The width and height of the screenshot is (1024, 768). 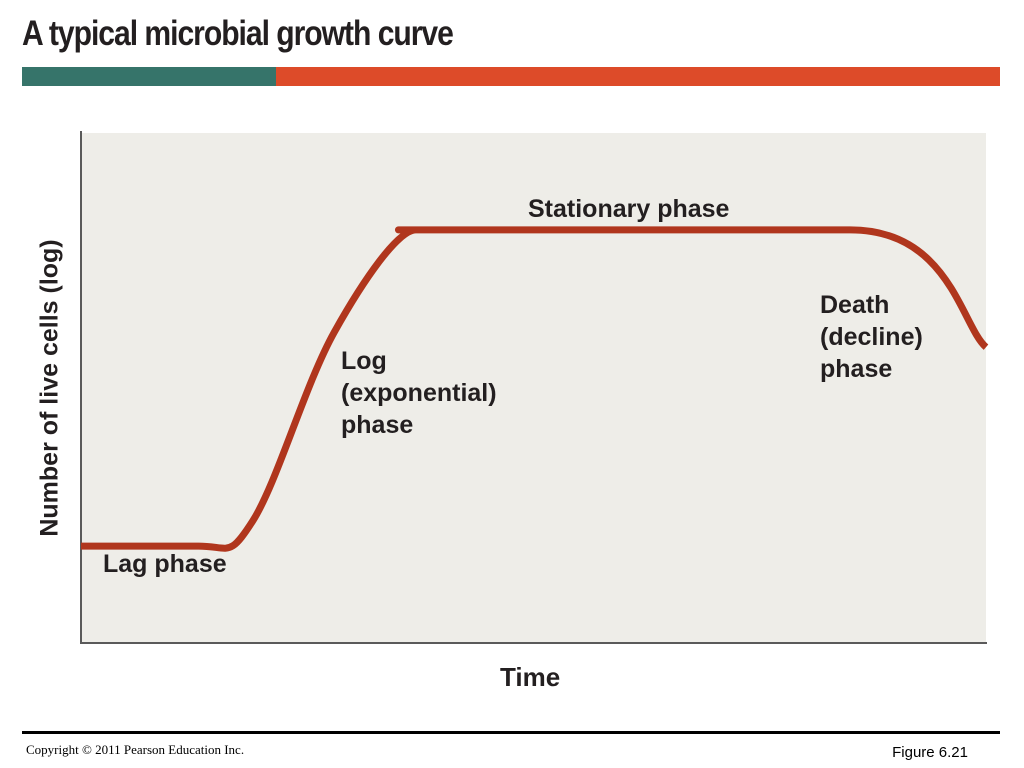 I want to click on title-bar-right-segment, so click(x=638, y=76).